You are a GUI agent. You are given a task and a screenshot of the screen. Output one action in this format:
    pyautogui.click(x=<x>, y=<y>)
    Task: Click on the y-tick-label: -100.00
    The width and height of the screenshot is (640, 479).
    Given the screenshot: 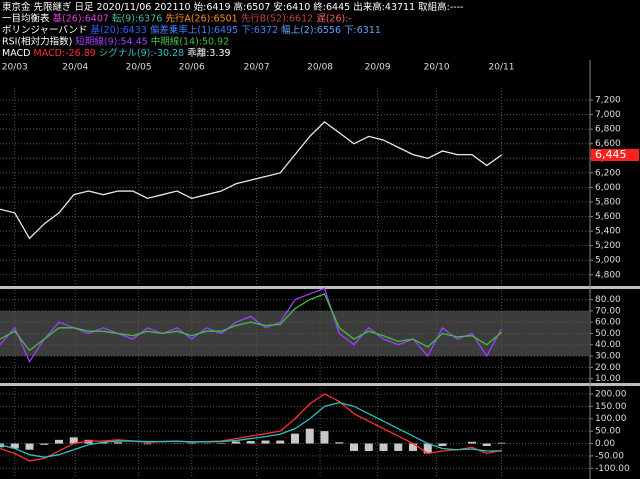 What is the action you would take?
    pyautogui.click(x=612, y=469)
    